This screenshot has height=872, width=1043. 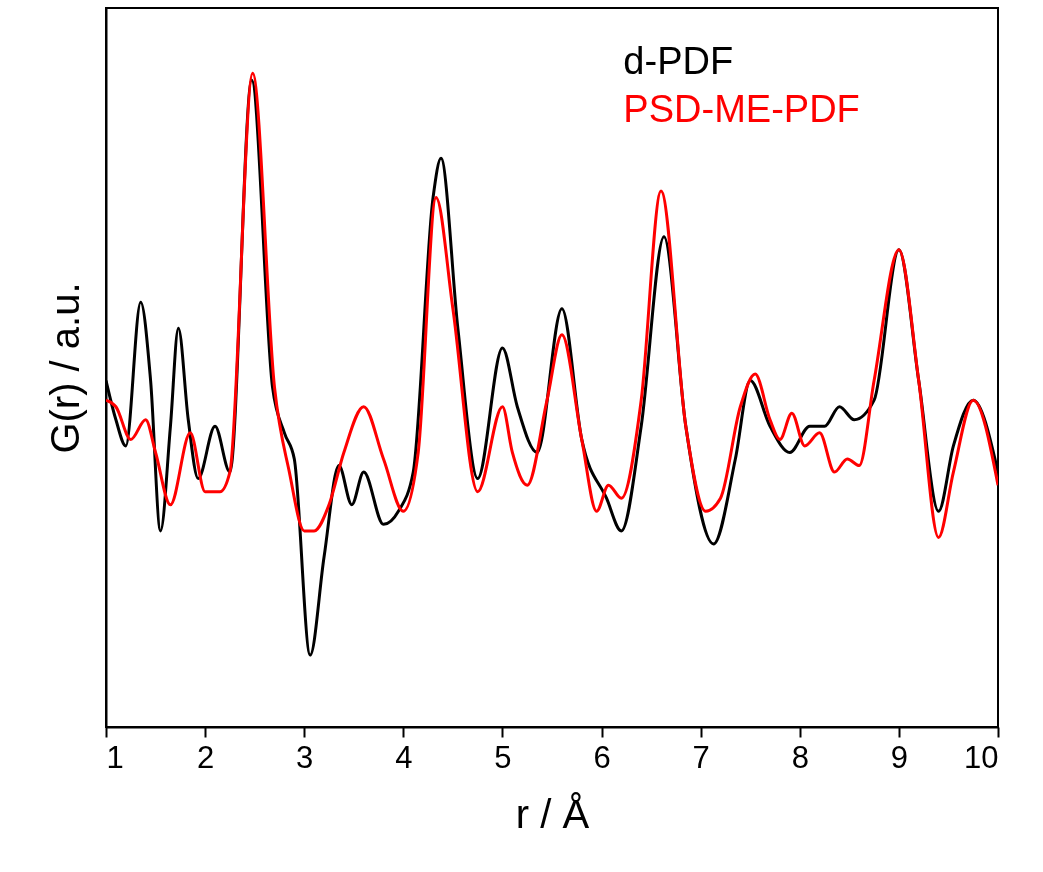 What do you see at coordinates (981, 757) in the screenshot?
I see `x-tick-label: 10` at bounding box center [981, 757].